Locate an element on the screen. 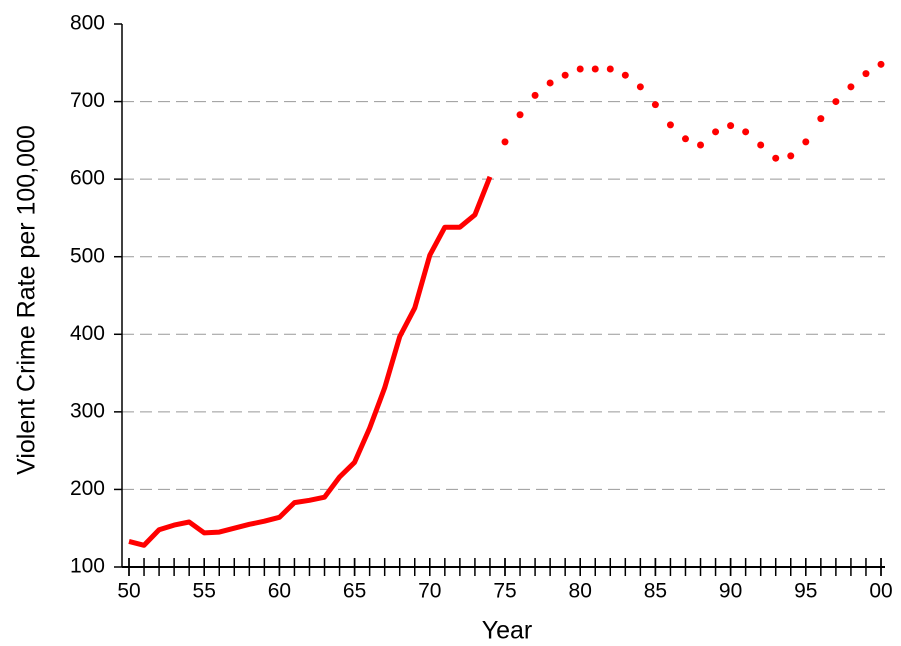  y-tick-label: 100 is located at coordinates (87, 566).